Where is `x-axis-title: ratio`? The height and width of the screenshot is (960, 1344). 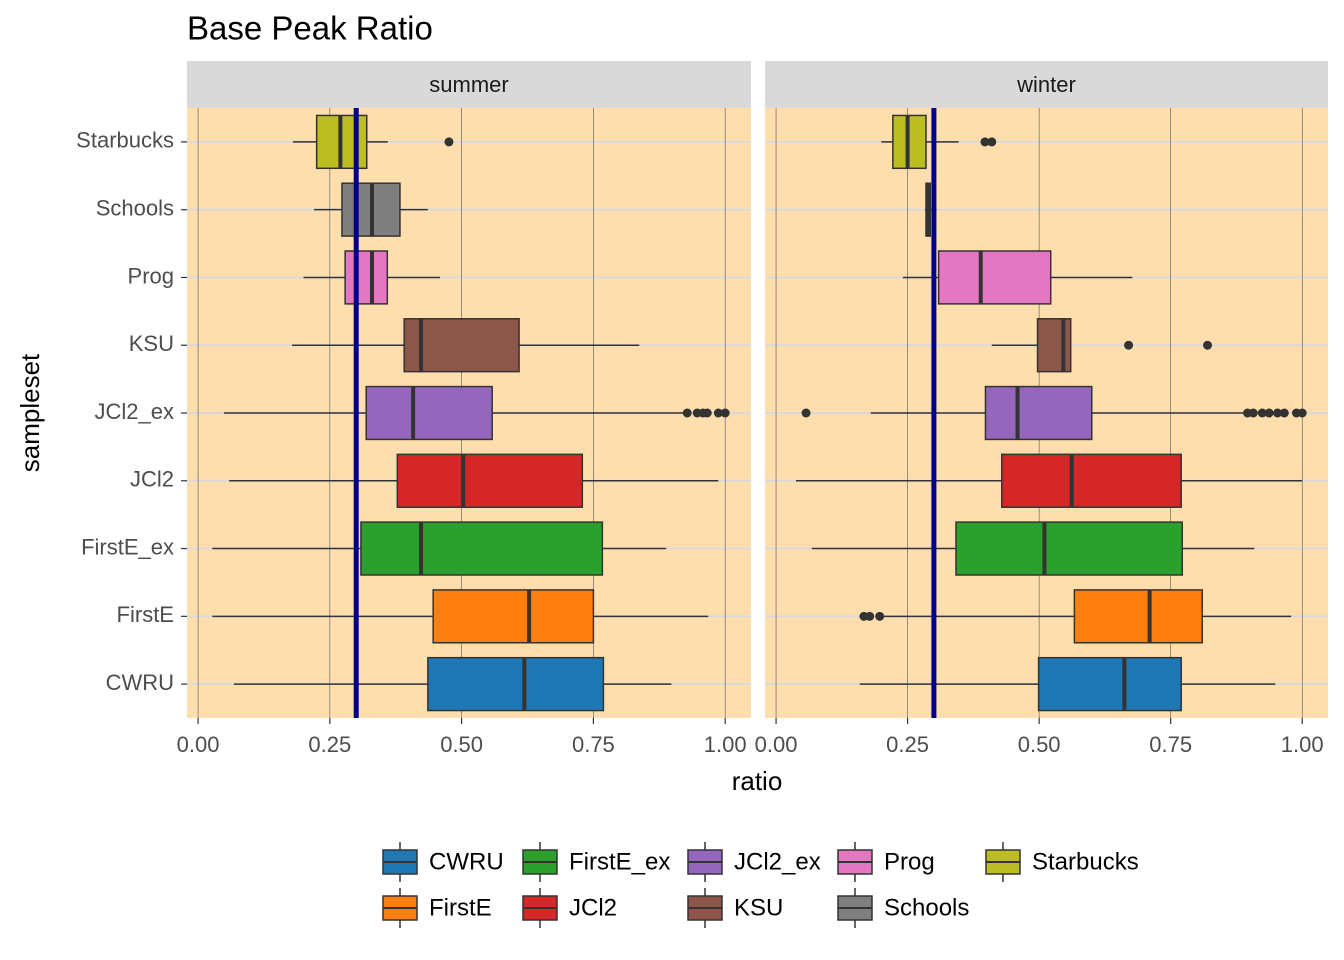
x-axis-title: ratio is located at coordinates (757, 781).